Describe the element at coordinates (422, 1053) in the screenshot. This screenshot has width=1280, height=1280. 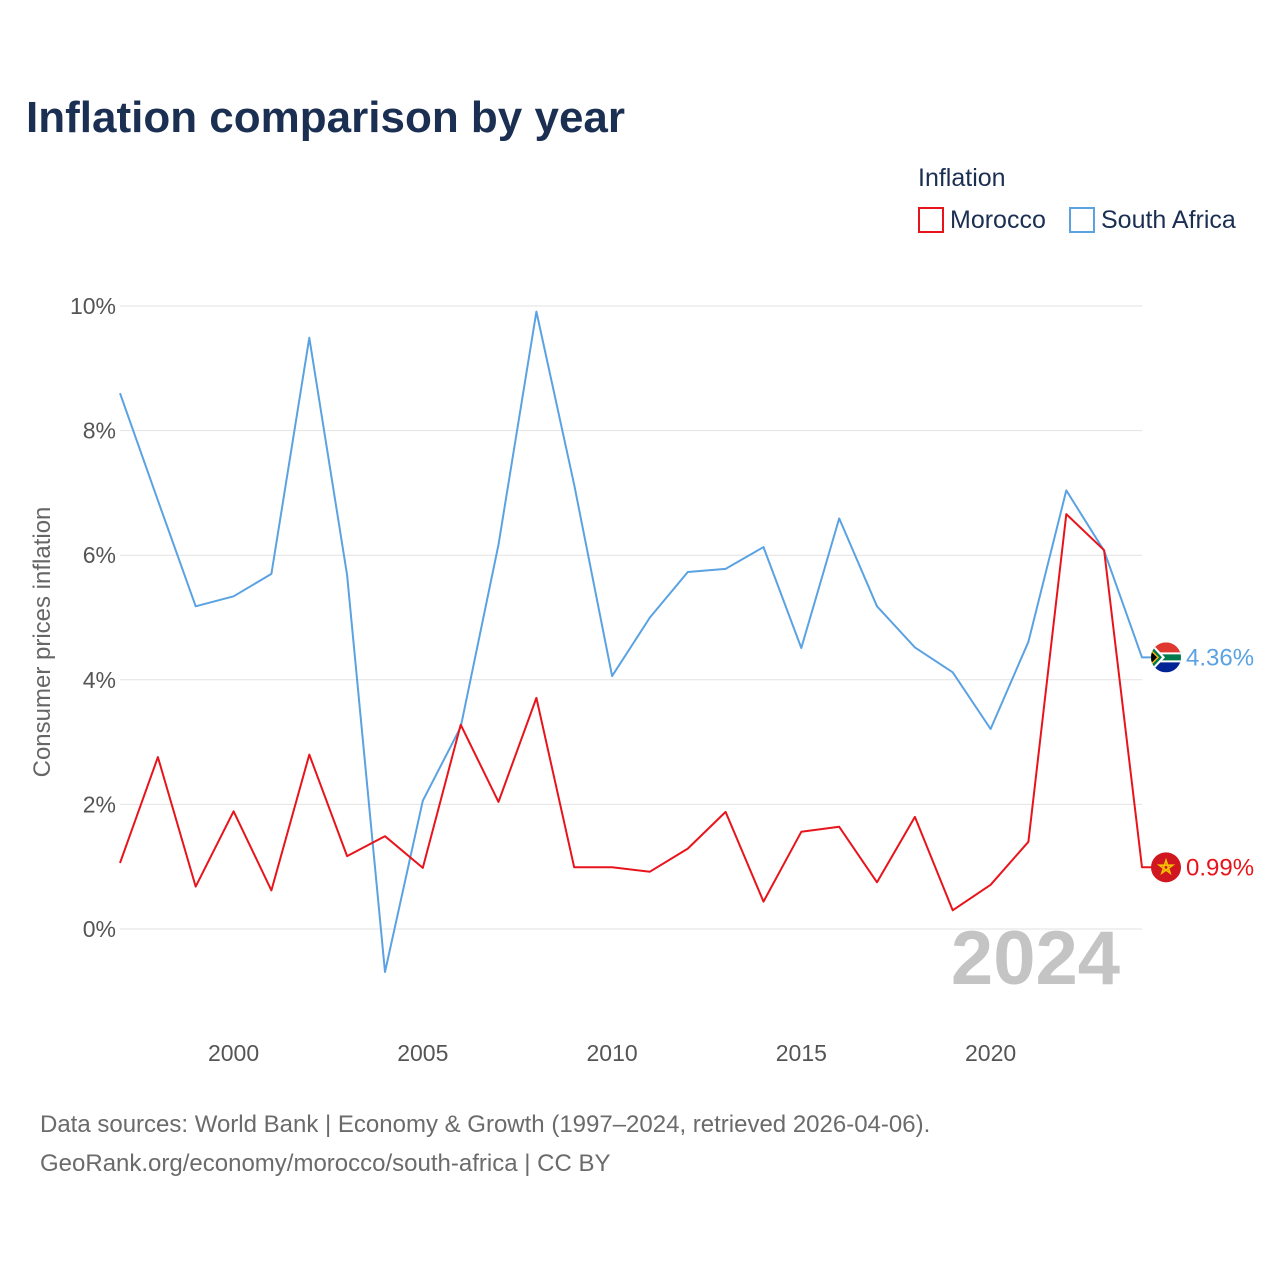
I see `x-tick-label: 2005` at that location.